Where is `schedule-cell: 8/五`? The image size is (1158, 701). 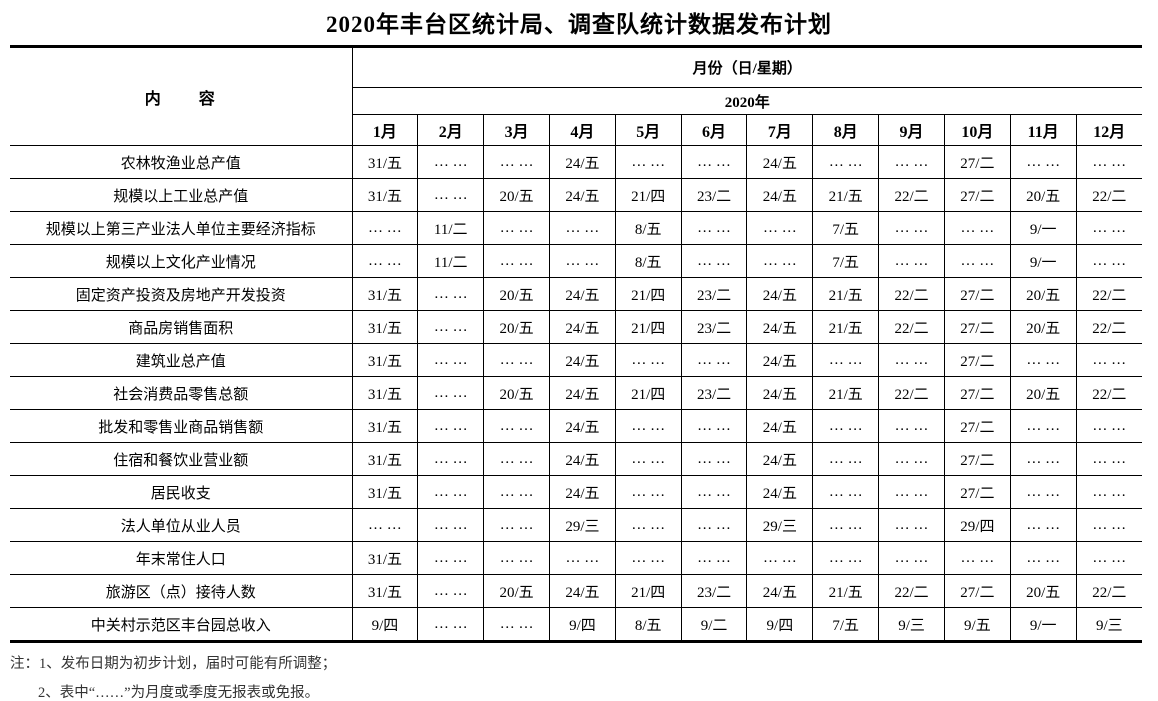
schedule-cell: 8/五 is located at coordinates (648, 261).